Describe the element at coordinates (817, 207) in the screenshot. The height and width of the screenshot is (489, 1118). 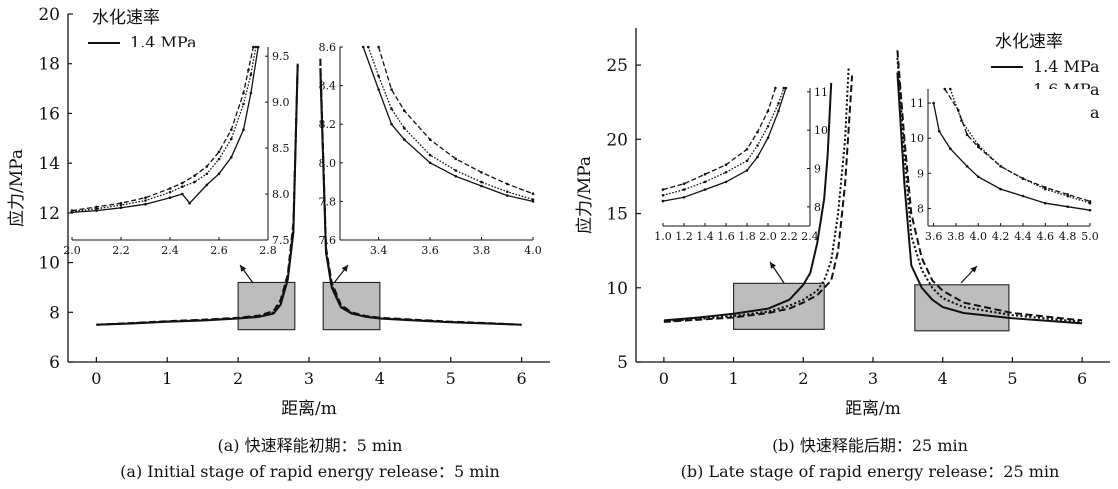
I see `inset-y-tick-label: 8` at that location.